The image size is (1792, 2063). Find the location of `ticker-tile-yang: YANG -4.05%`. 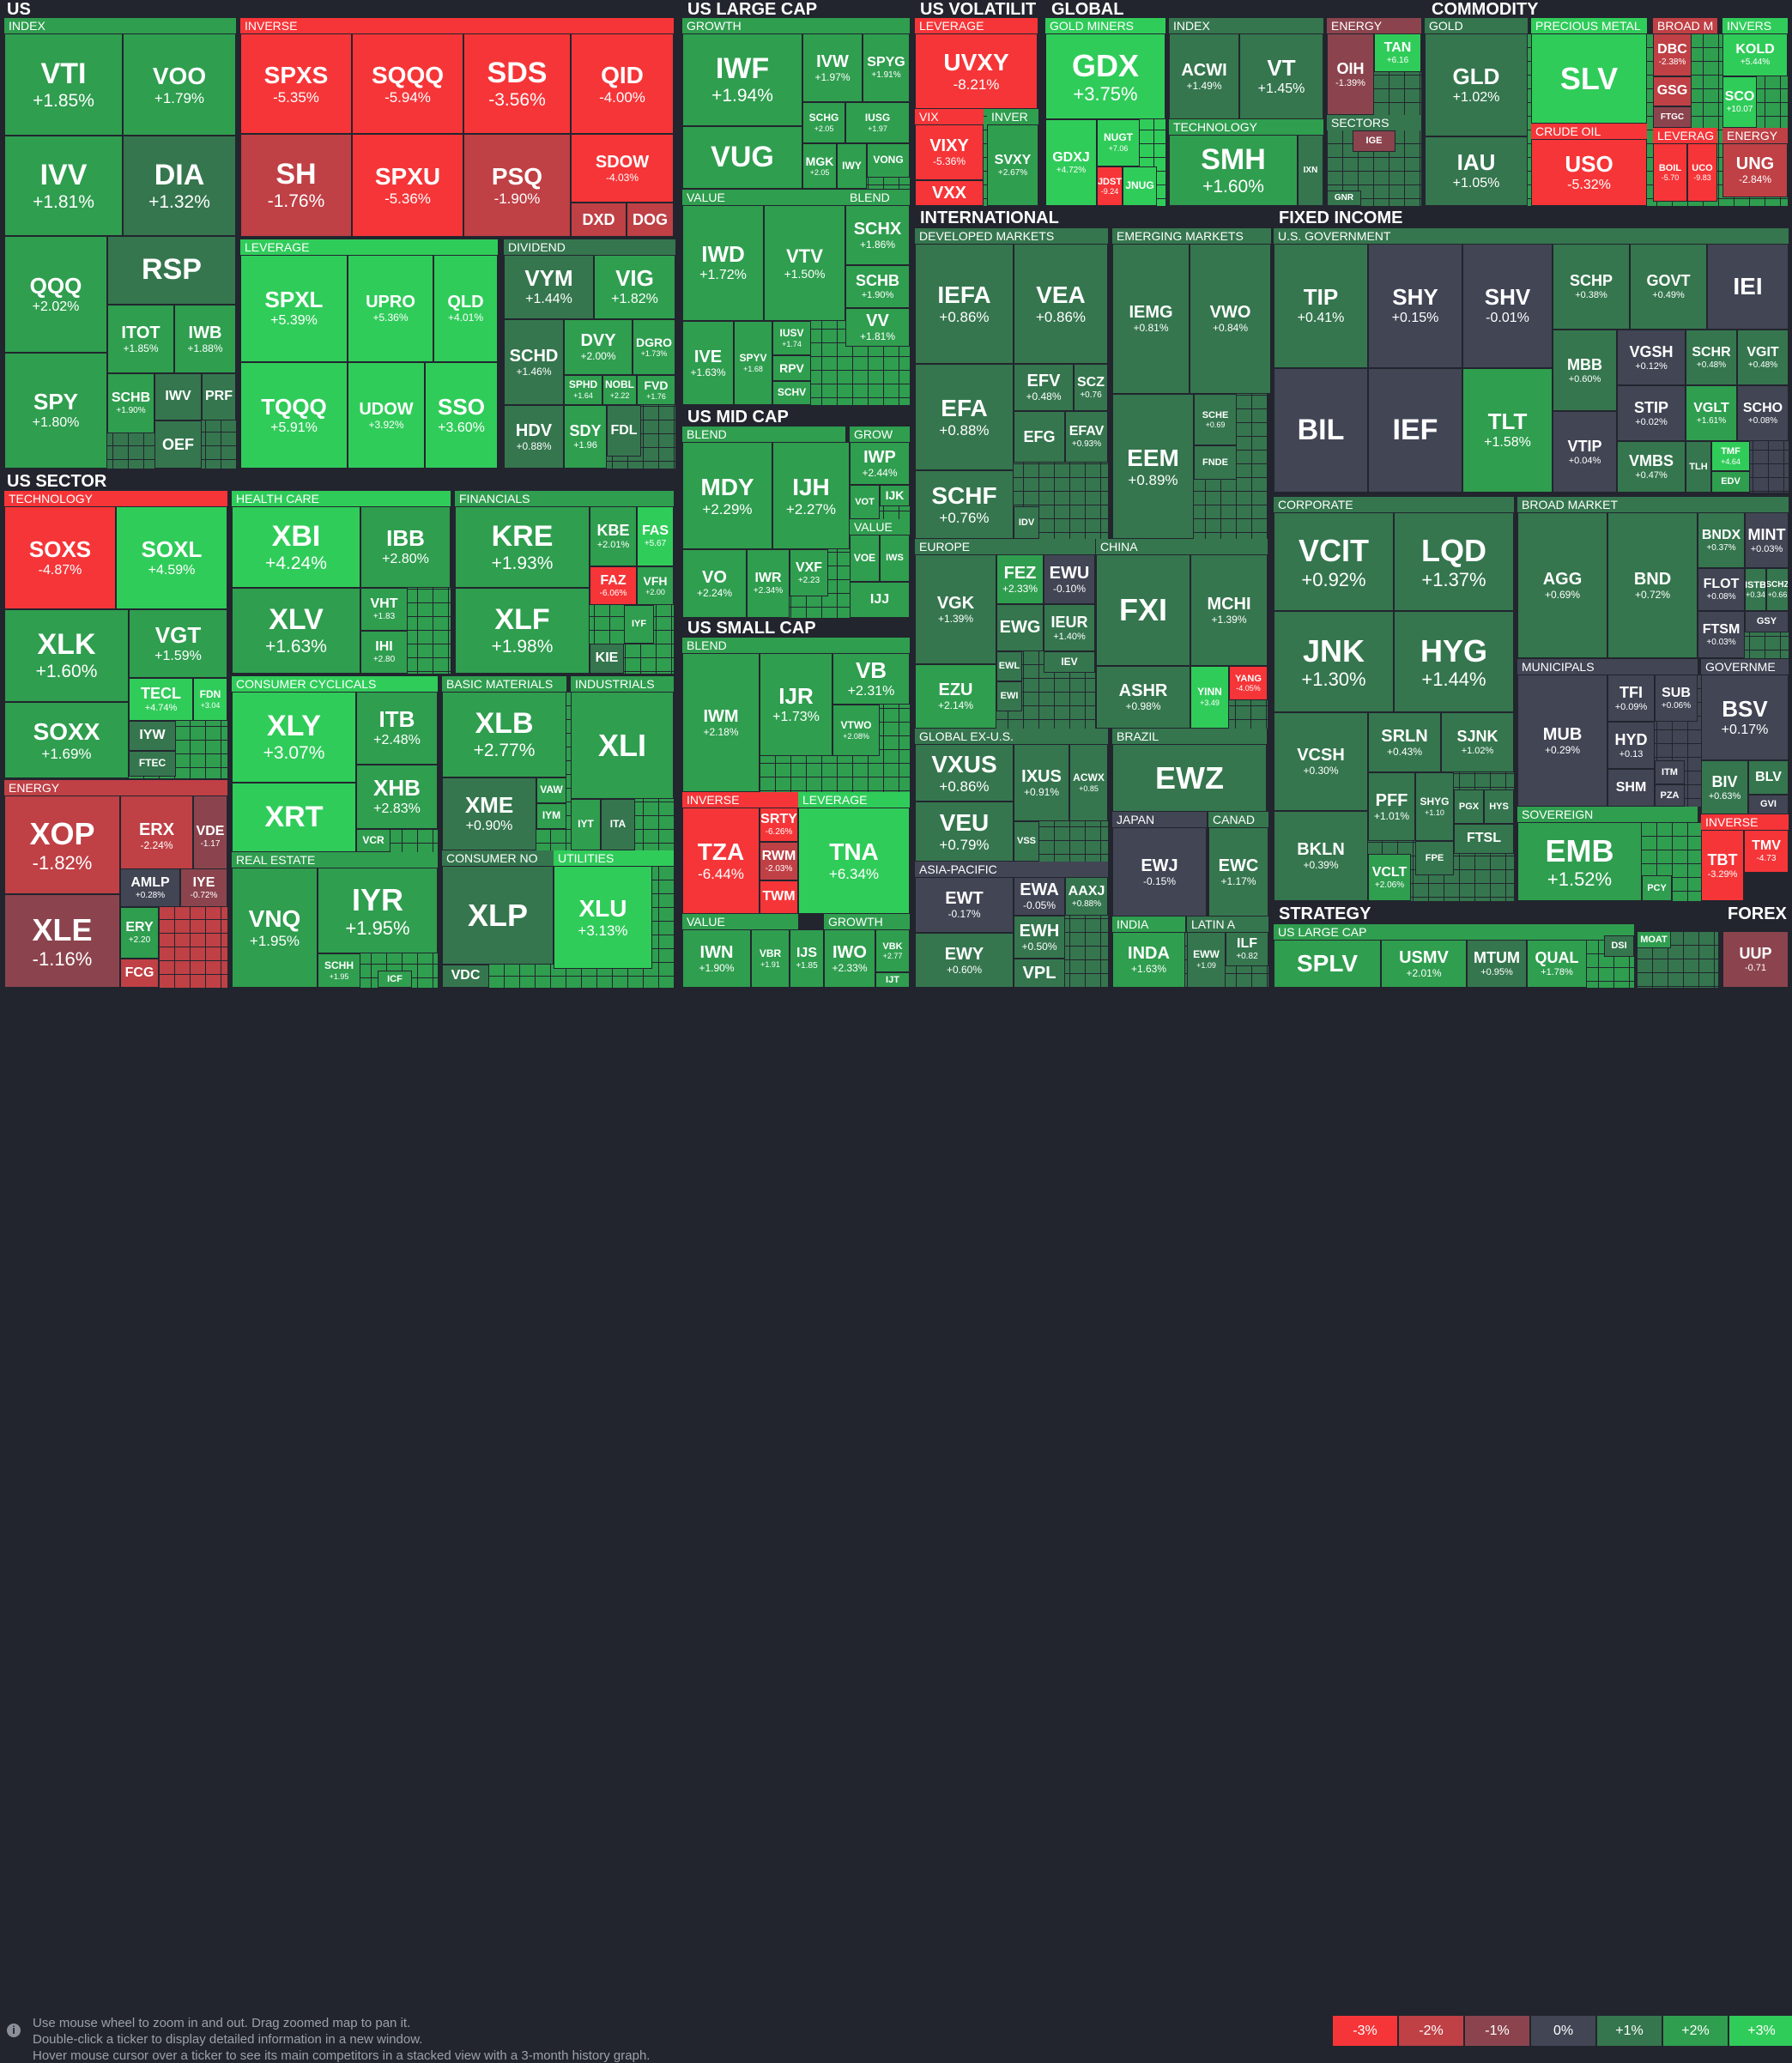

ticker-tile-yang: YANG -4.05% is located at coordinates (1248, 683).